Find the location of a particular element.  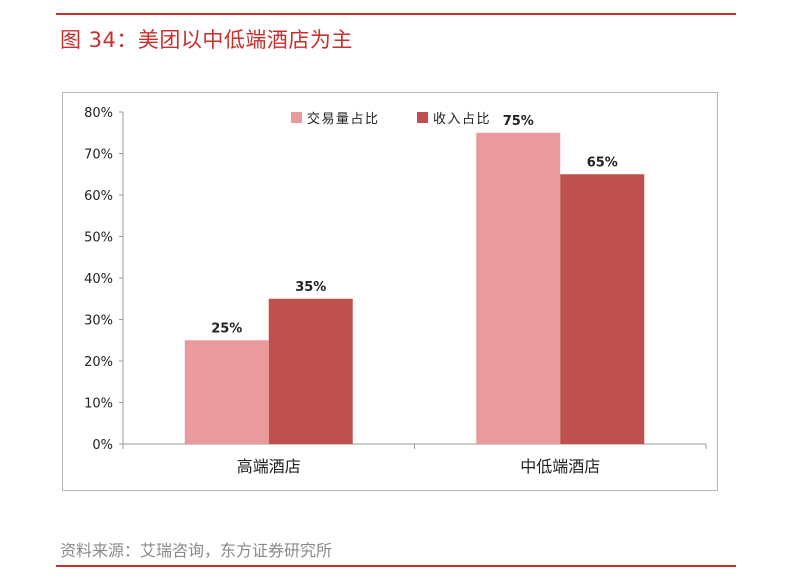

data-label: 75% is located at coordinates (518, 121).